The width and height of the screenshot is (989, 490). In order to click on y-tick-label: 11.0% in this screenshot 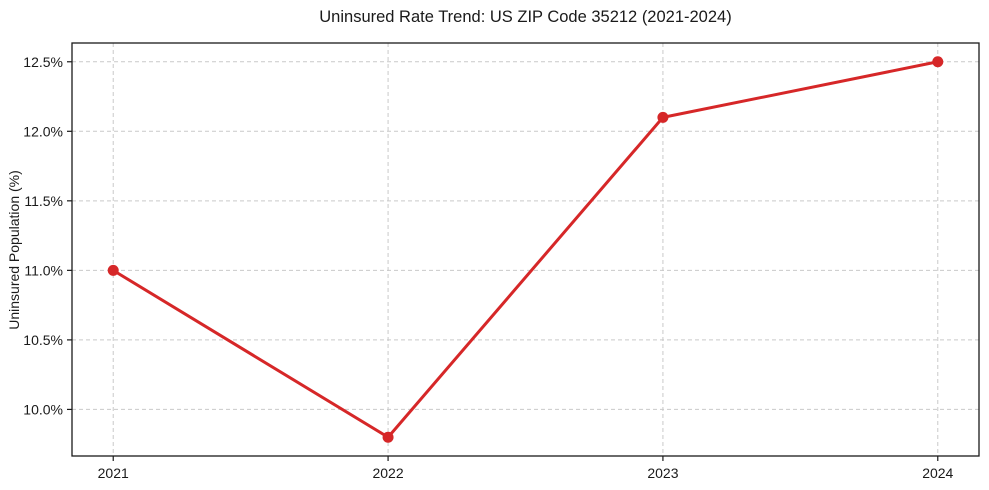, I will do `click(43, 270)`.